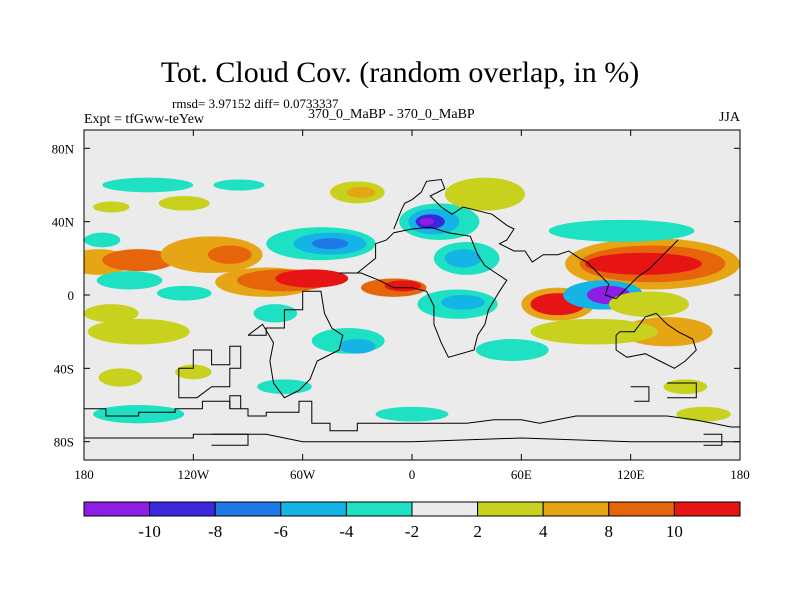 The width and height of the screenshot is (800, 600). What do you see at coordinates (543, 531) in the screenshot?
I see `colorbar-label: 4` at bounding box center [543, 531].